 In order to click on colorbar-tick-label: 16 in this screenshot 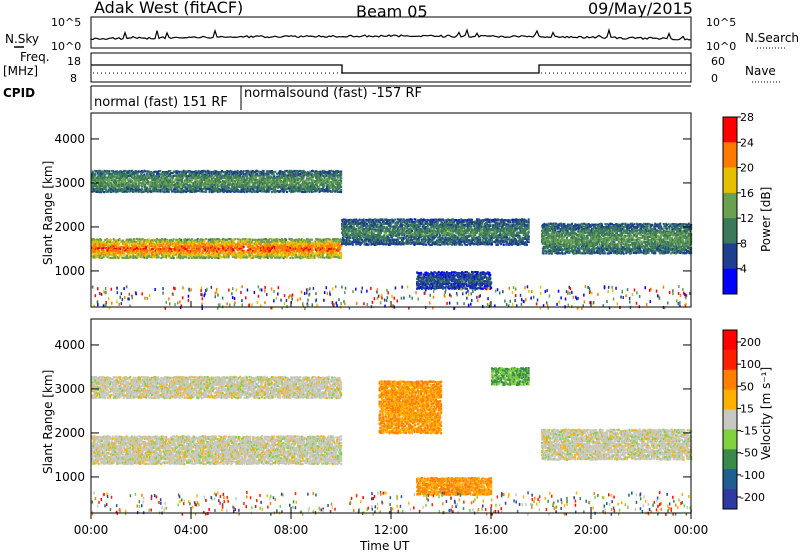, I will do `click(747, 193)`.